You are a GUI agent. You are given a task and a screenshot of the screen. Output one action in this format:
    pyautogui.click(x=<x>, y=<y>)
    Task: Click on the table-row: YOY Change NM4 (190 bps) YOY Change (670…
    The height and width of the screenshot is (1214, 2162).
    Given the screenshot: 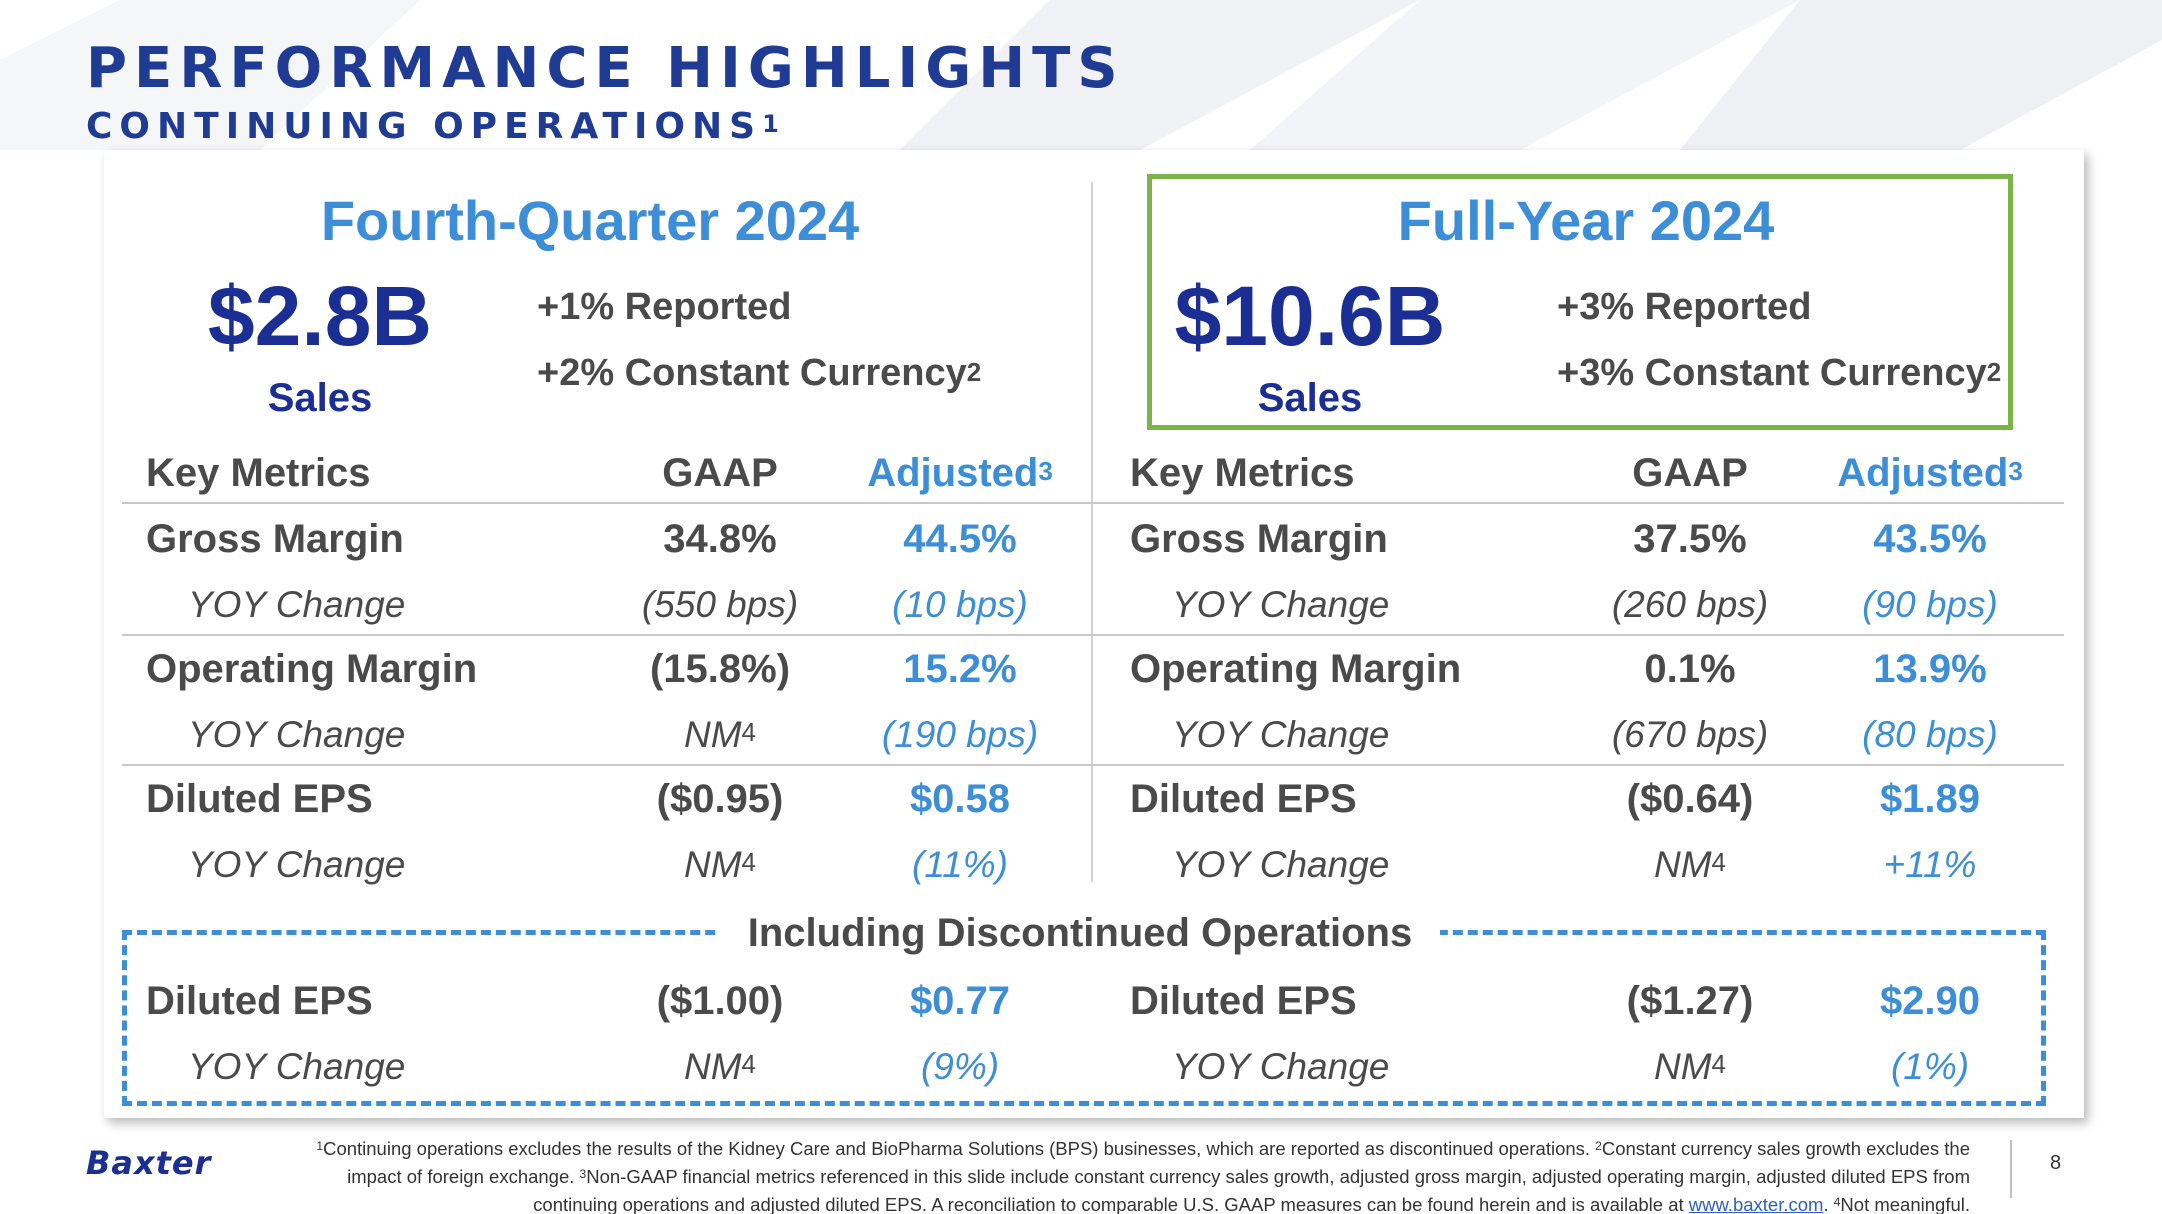 What is the action you would take?
    pyautogui.click(x=1081, y=735)
    